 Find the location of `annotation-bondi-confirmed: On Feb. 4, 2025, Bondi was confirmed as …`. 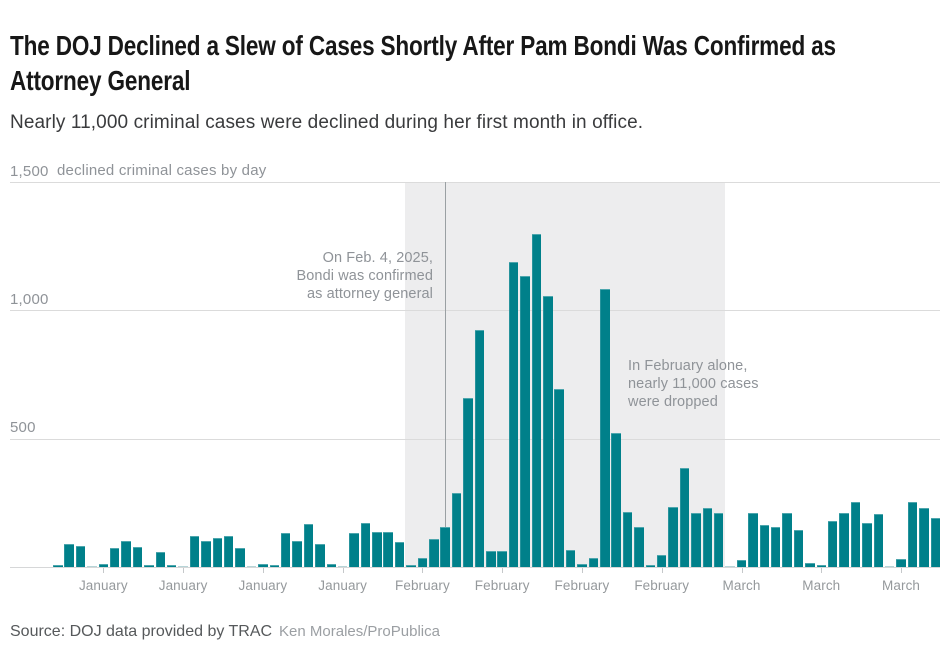

annotation-bondi-confirmed: On Feb. 4, 2025, Bondi was confirmed as … is located at coordinates (364, 276).